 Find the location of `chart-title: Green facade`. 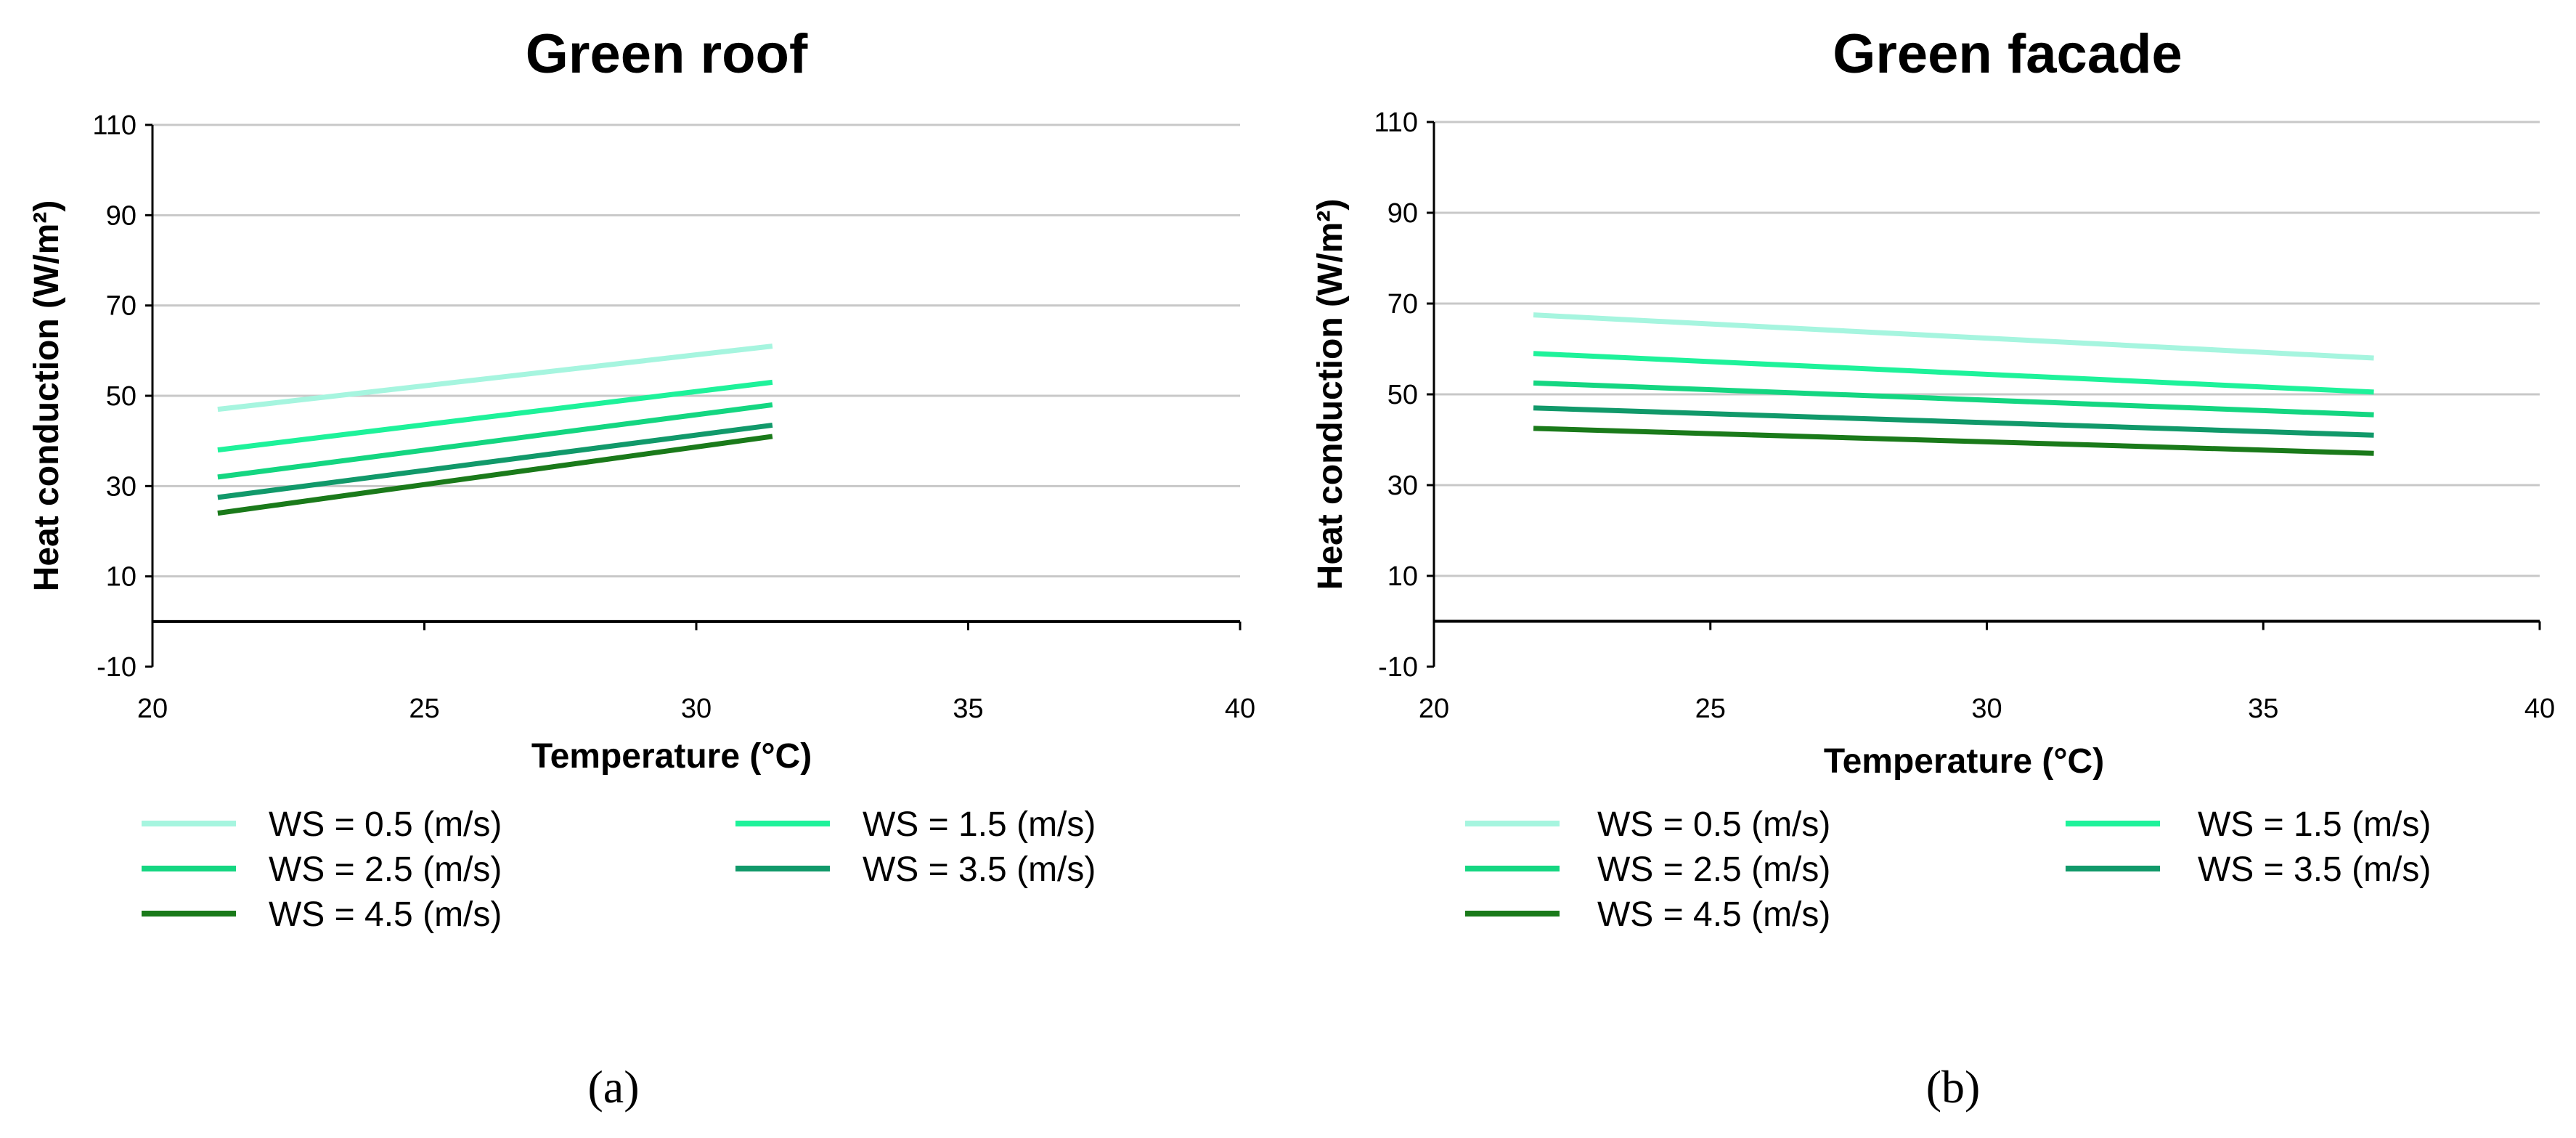

chart-title: Green facade is located at coordinates (2007, 54).